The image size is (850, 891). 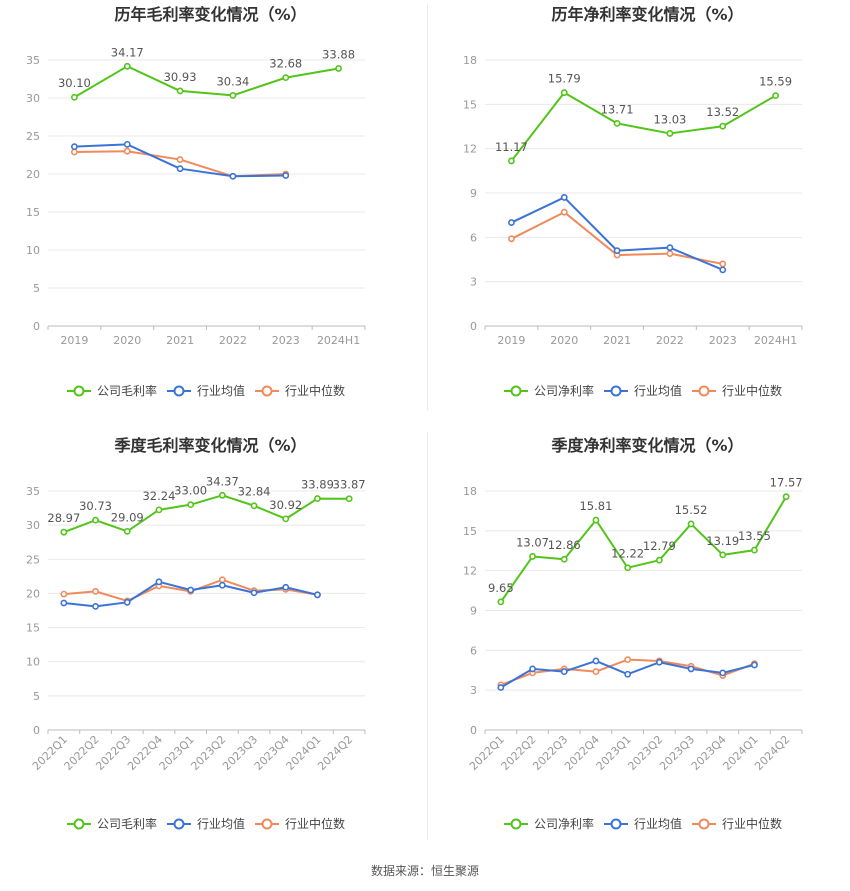 What do you see at coordinates (33, 136) in the screenshot?
I see `y-tick-label: 25` at bounding box center [33, 136].